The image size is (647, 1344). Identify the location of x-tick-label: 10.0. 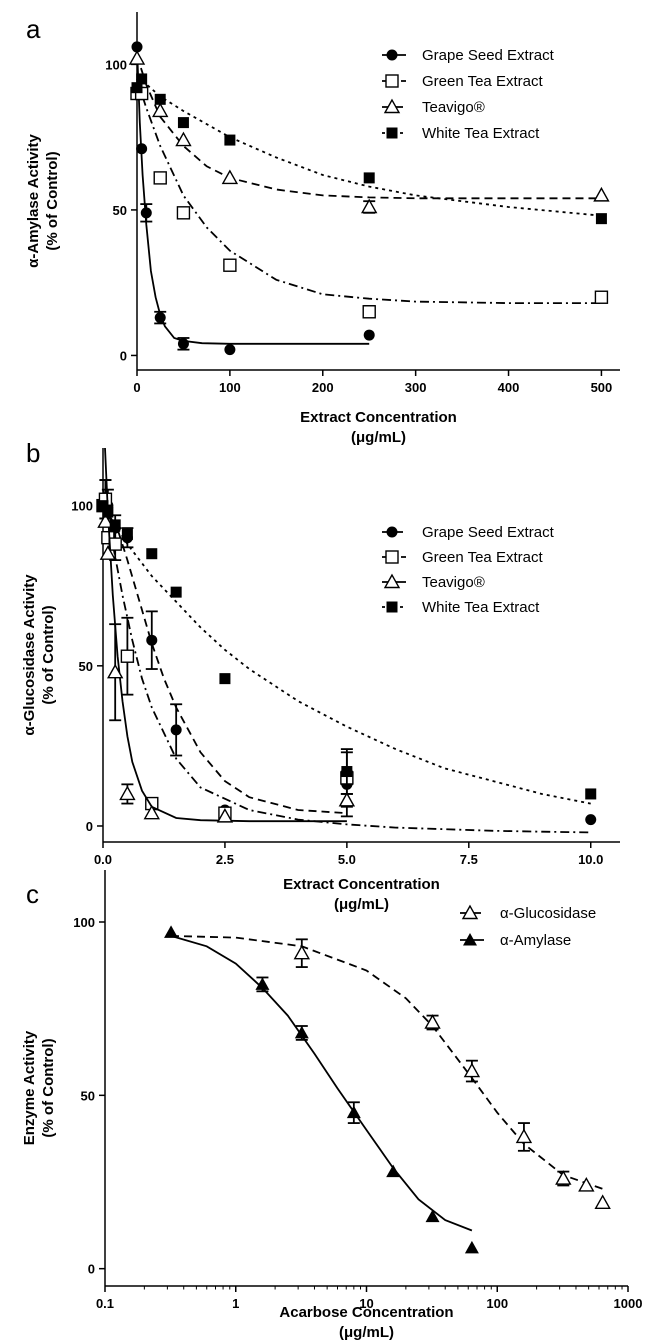
(590, 859).